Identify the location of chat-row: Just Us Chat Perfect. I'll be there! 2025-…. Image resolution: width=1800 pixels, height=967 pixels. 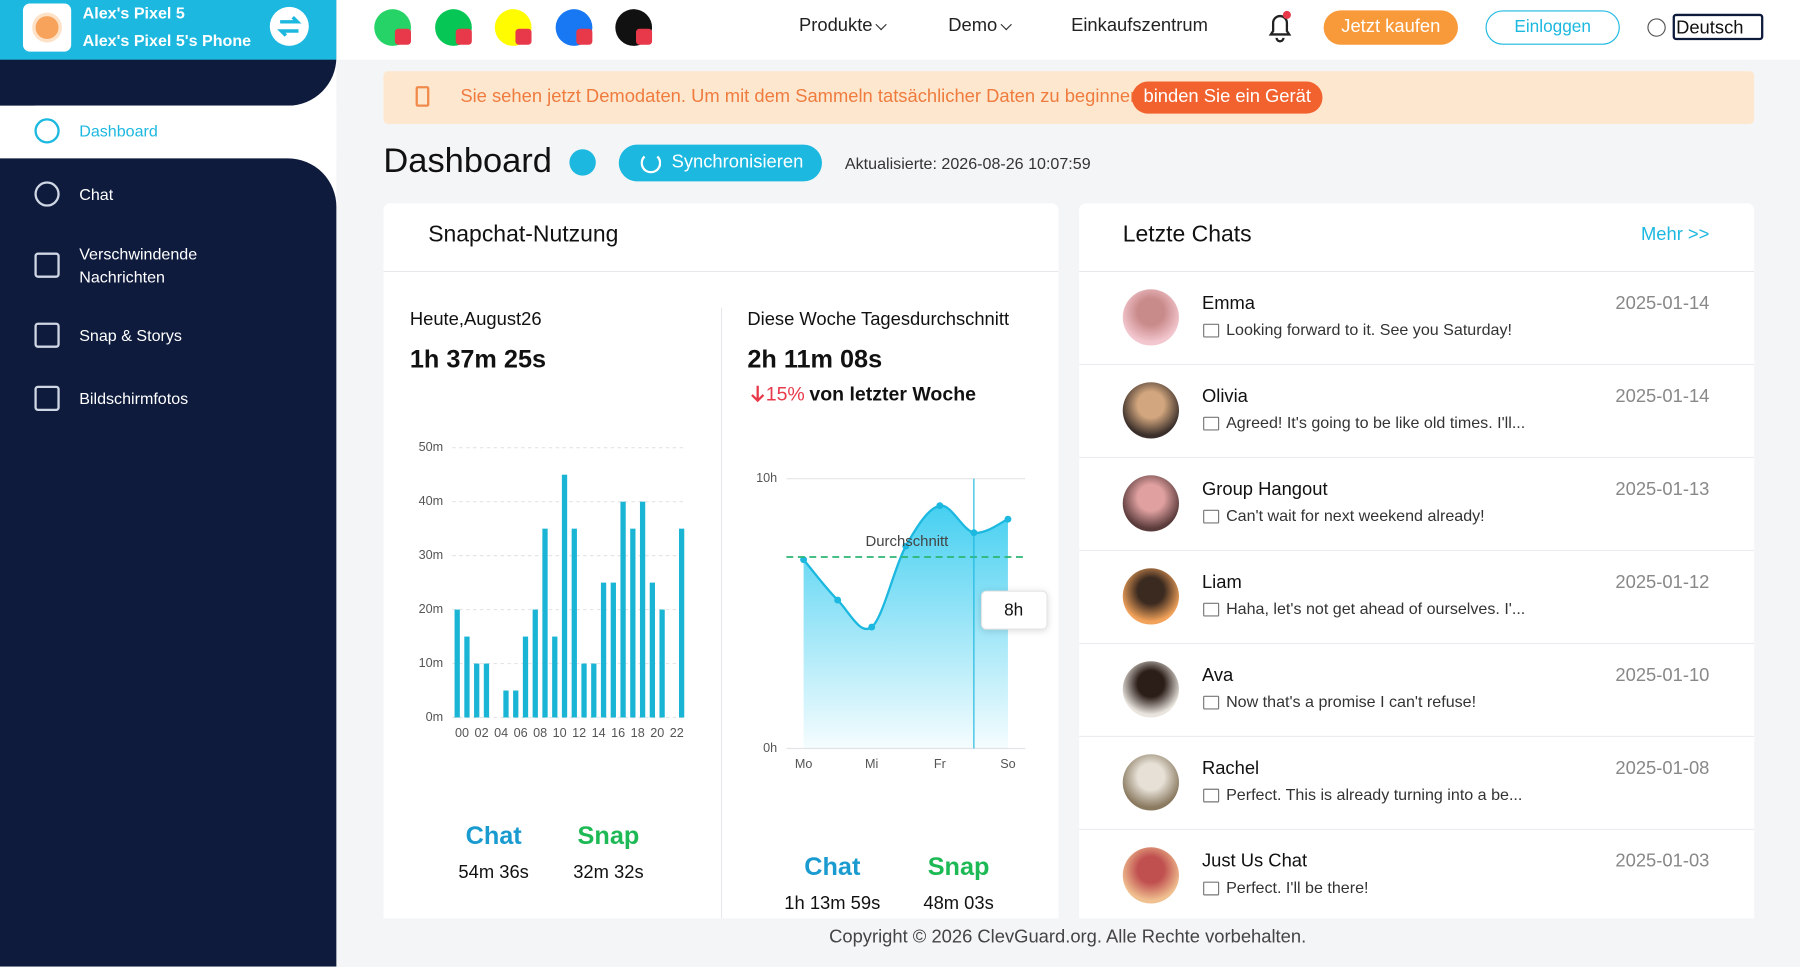
(1416, 874).